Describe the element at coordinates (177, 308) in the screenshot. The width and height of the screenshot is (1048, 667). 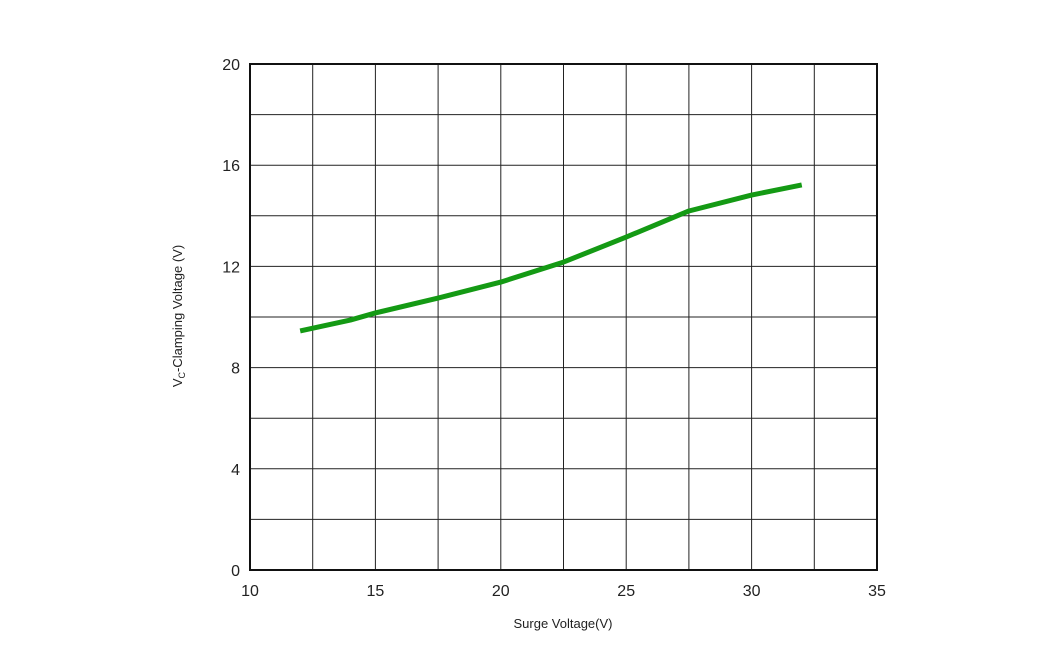
I see `y-label-rest: -Clamping Voltage (V)` at that location.